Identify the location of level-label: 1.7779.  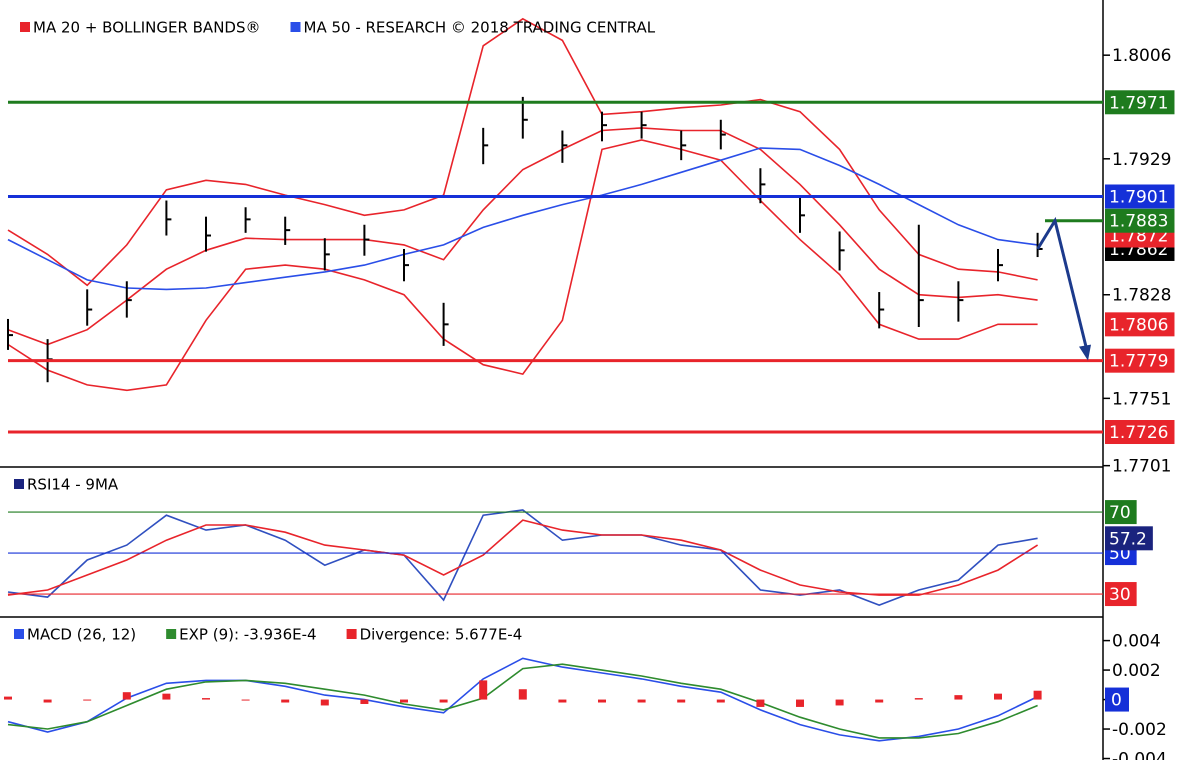
(1138, 362).